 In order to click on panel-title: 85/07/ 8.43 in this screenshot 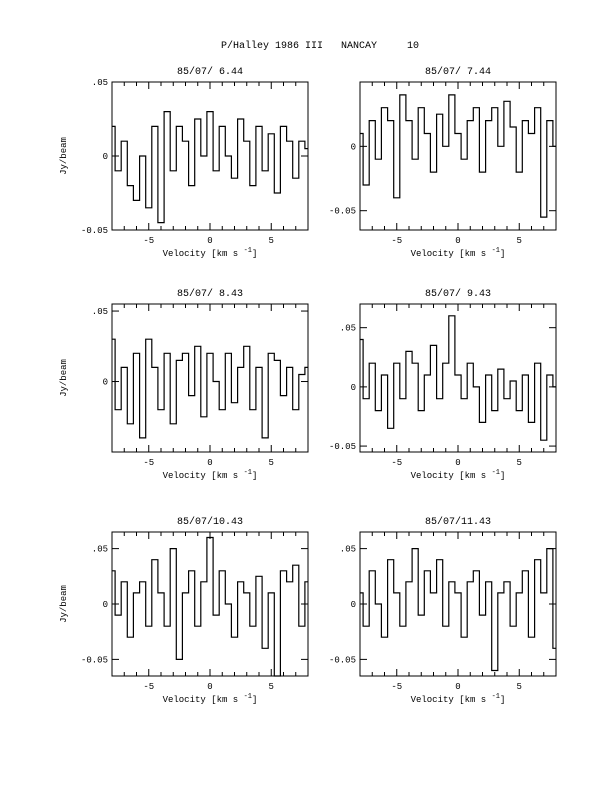, I will do `click(210, 294)`.